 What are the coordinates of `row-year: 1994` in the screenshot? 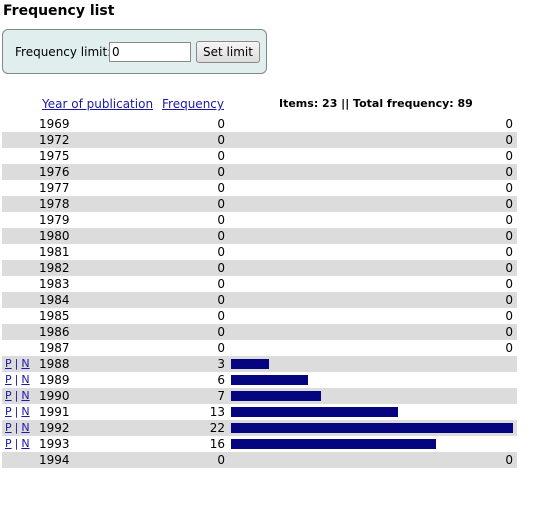 It's located at (54, 460).